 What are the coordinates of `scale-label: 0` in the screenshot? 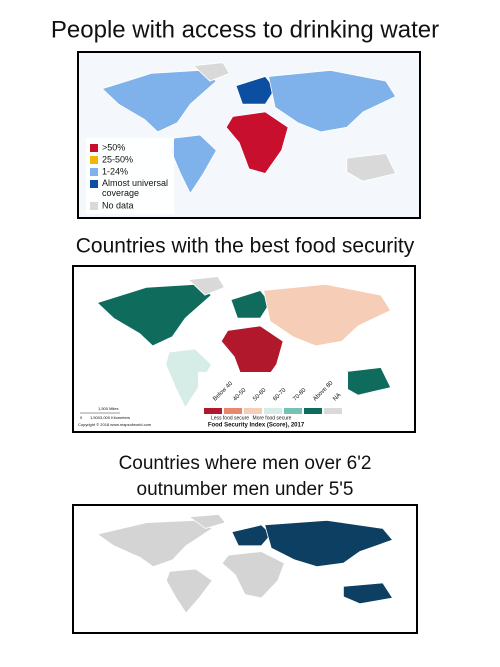 It's located at (81, 417).